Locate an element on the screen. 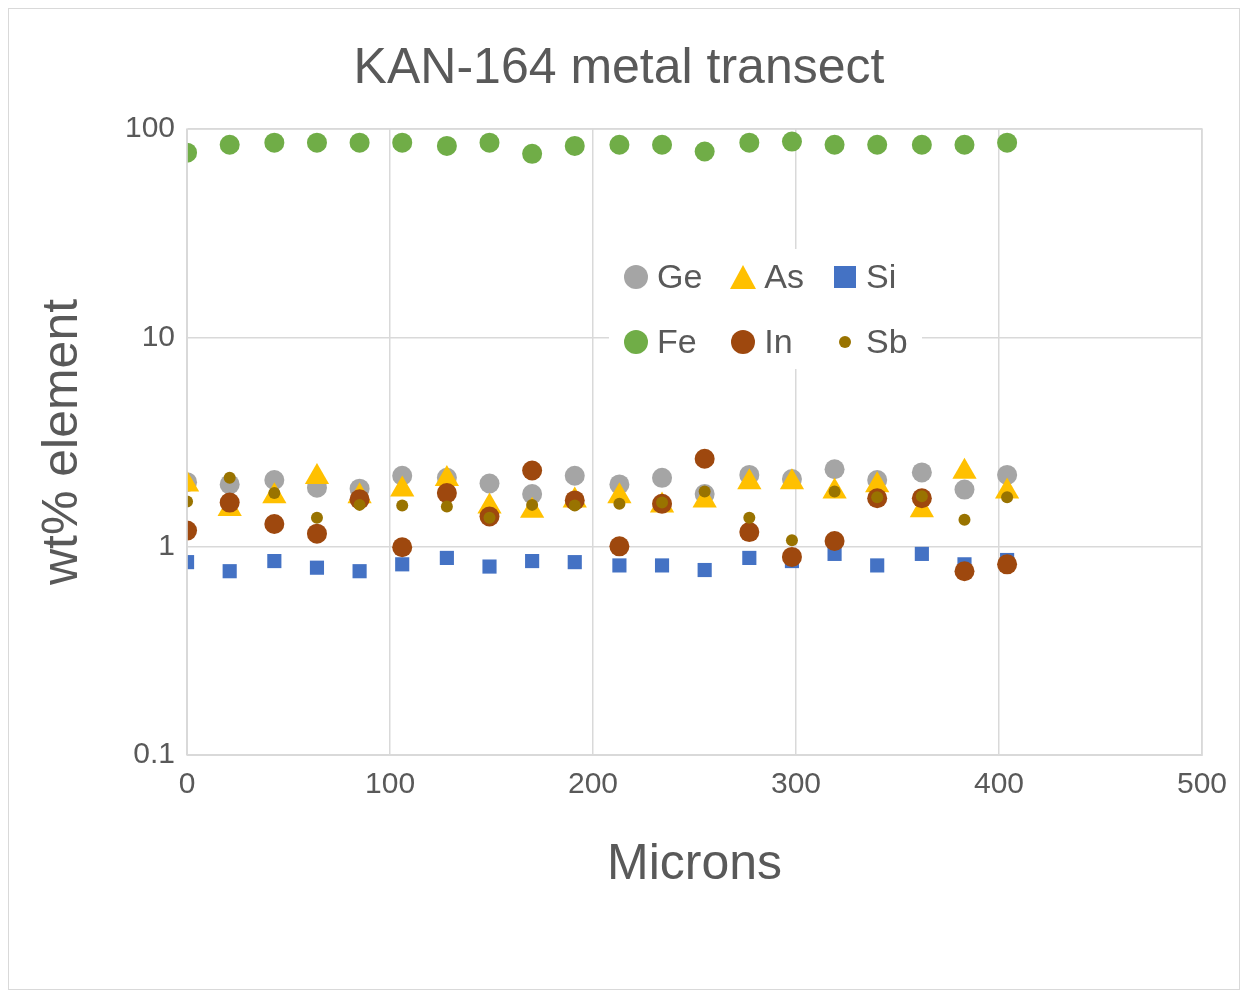 The height and width of the screenshot is (1002, 1246). y-tick-label: 0.1 is located at coordinates (154, 753).